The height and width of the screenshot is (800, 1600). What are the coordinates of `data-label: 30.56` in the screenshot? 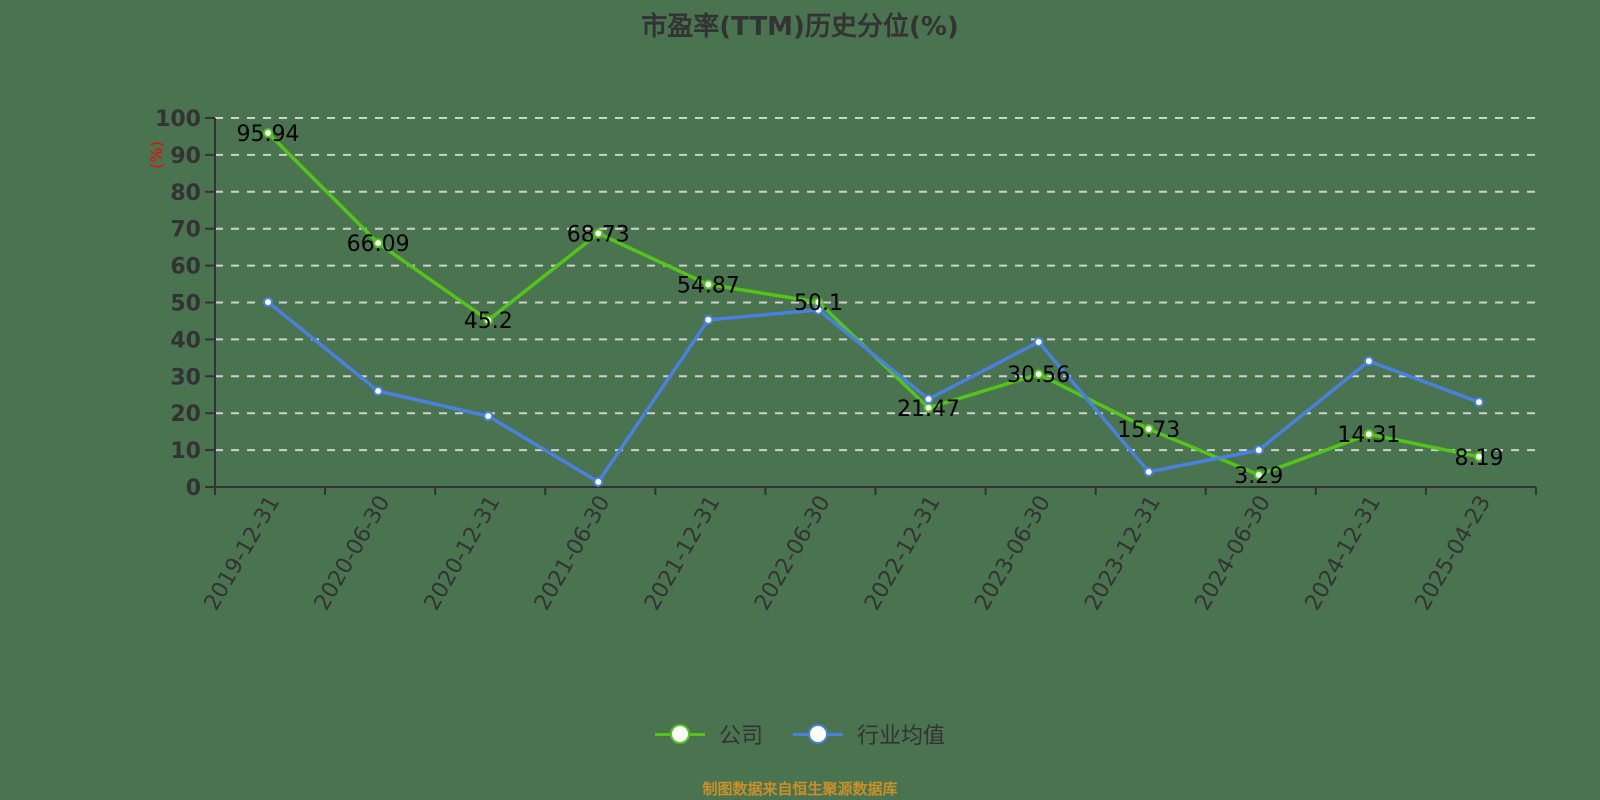 It's located at (1038, 375).